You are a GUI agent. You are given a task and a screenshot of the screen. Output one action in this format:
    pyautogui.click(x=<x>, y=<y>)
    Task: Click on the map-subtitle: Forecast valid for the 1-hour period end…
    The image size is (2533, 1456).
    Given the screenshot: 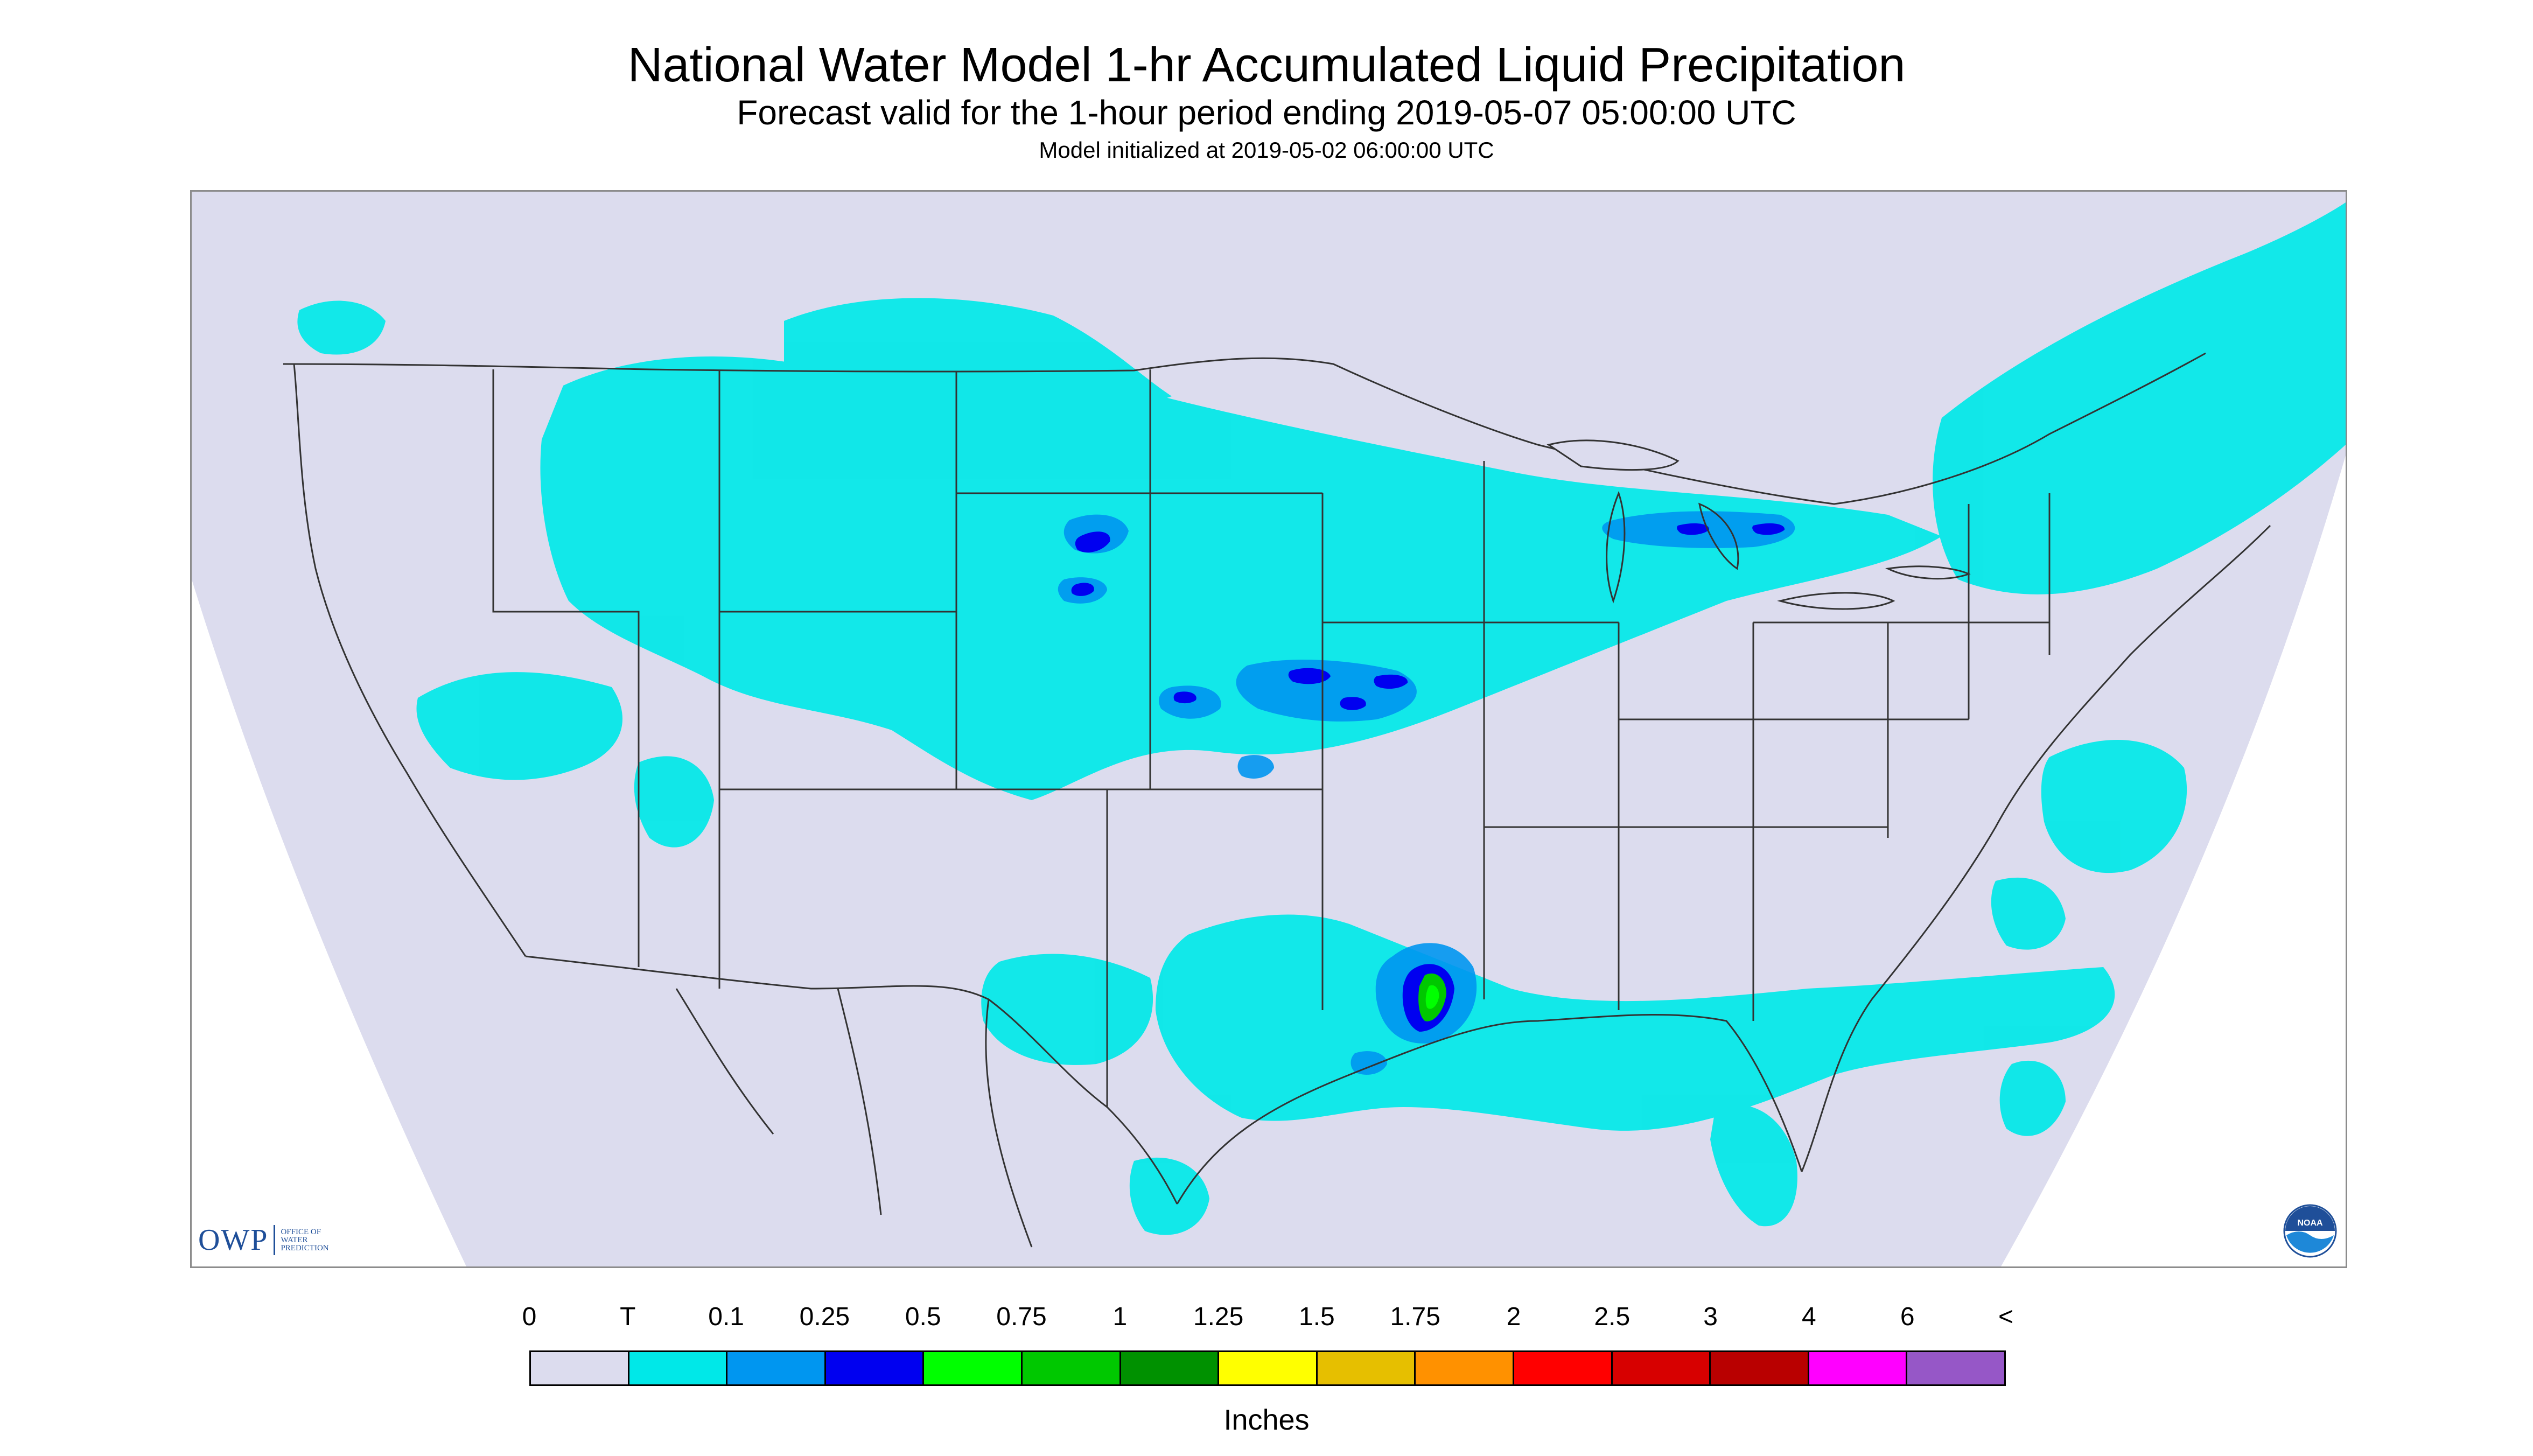 What is the action you would take?
    pyautogui.click(x=1266, y=112)
    